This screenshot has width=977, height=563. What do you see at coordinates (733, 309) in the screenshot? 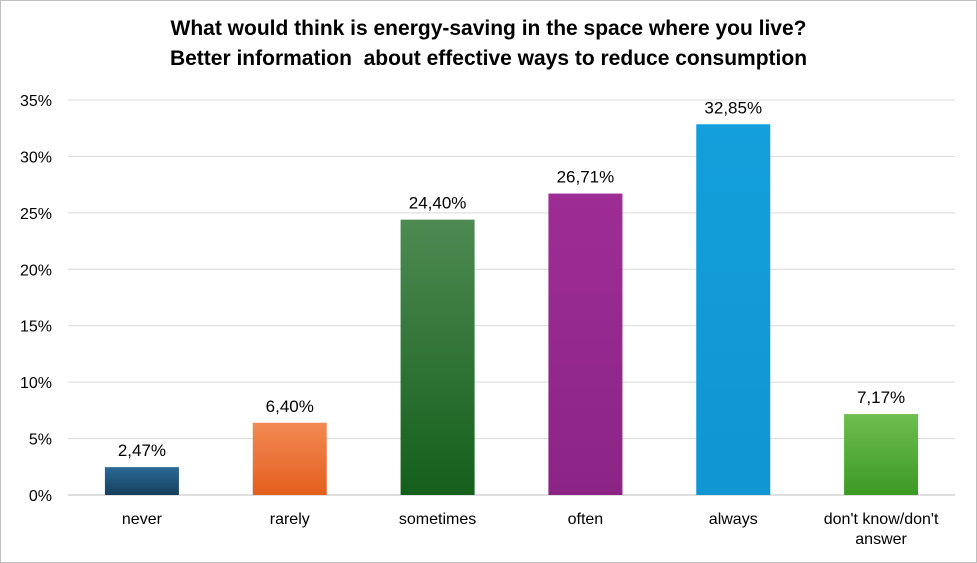
I see `bar-always` at bounding box center [733, 309].